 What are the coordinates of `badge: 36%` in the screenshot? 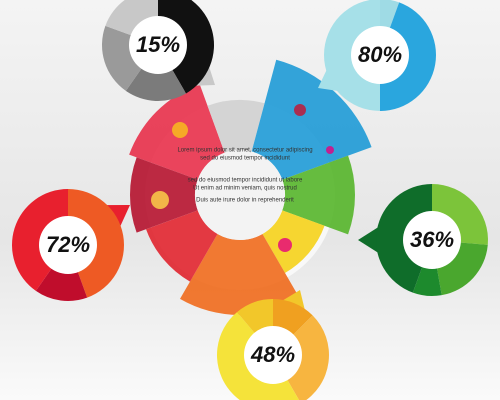 It's located at (423, 240).